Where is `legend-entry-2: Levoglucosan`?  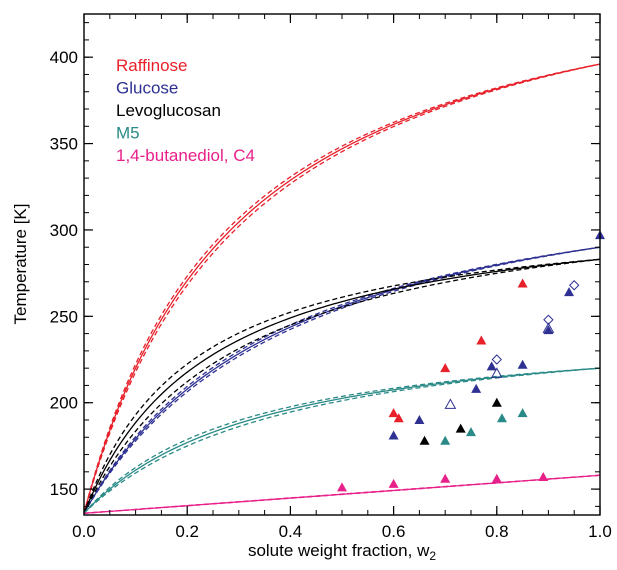 legend-entry-2: Levoglucosan is located at coordinates (168, 110).